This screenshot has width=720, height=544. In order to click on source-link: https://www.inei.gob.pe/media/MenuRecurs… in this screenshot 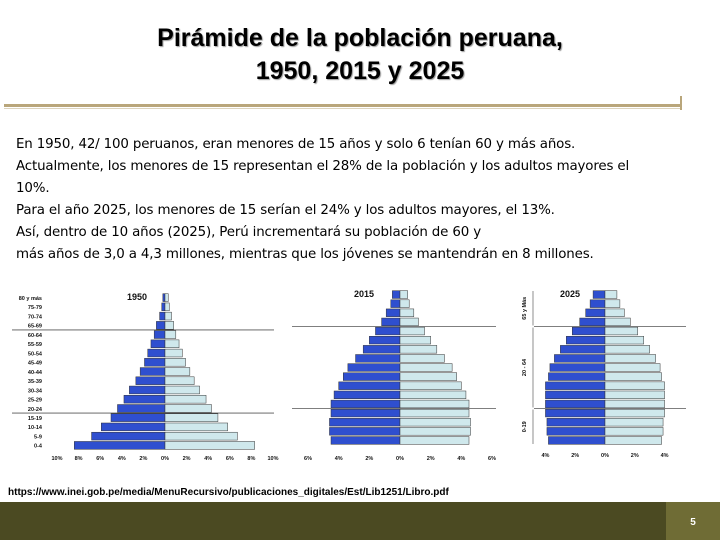, I will do `click(228, 492)`.